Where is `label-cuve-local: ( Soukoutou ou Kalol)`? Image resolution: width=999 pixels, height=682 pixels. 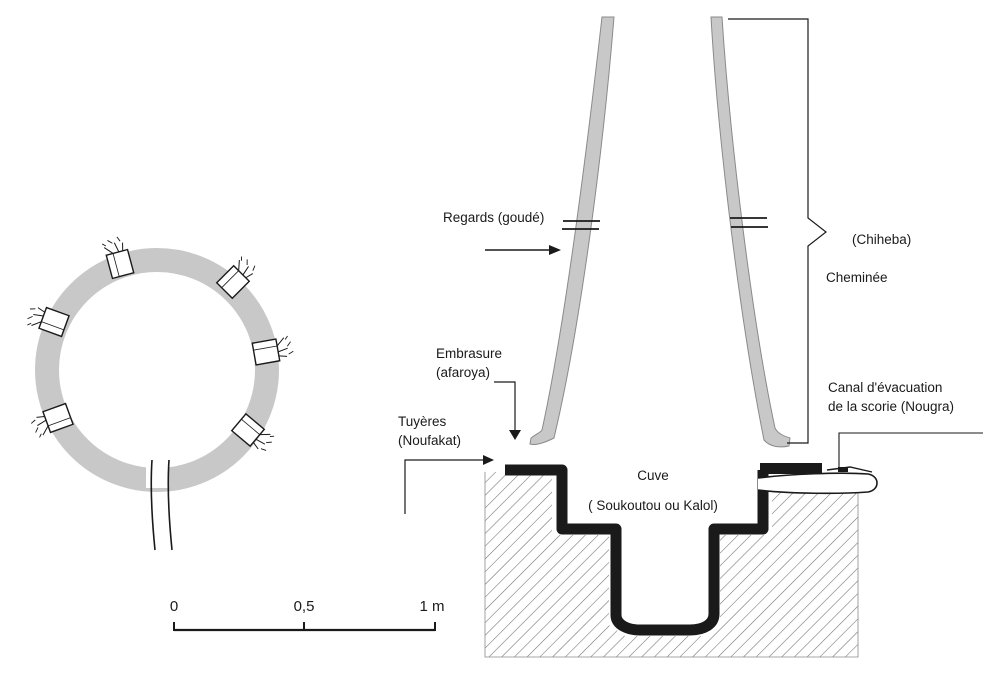 label-cuve-local: ( Soukoutou ou Kalol) is located at coordinates (653, 505).